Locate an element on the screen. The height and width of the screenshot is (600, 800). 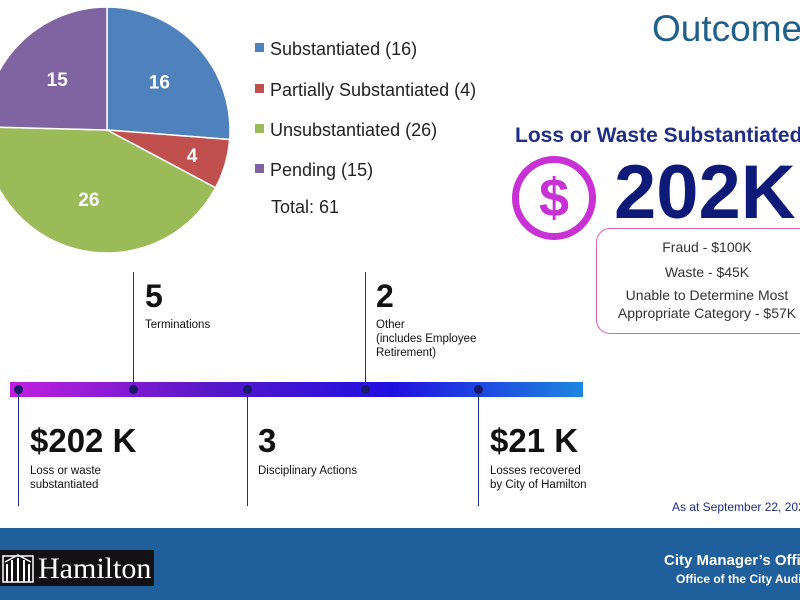
breakdown-waste: Waste - $45K is located at coordinates (707, 272).